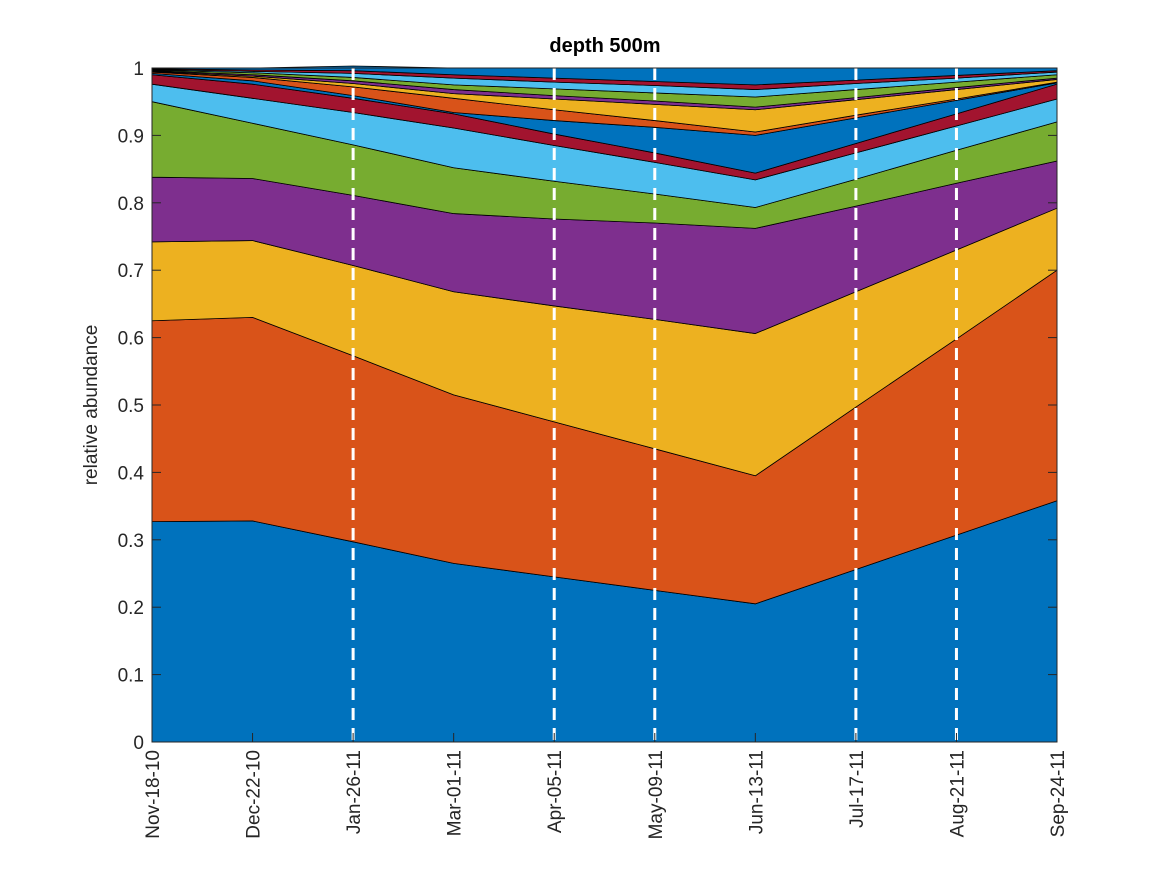 Image resolution: width=1167 pixels, height=875 pixels. I want to click on y-tick-label: 0.3, so click(131, 541).